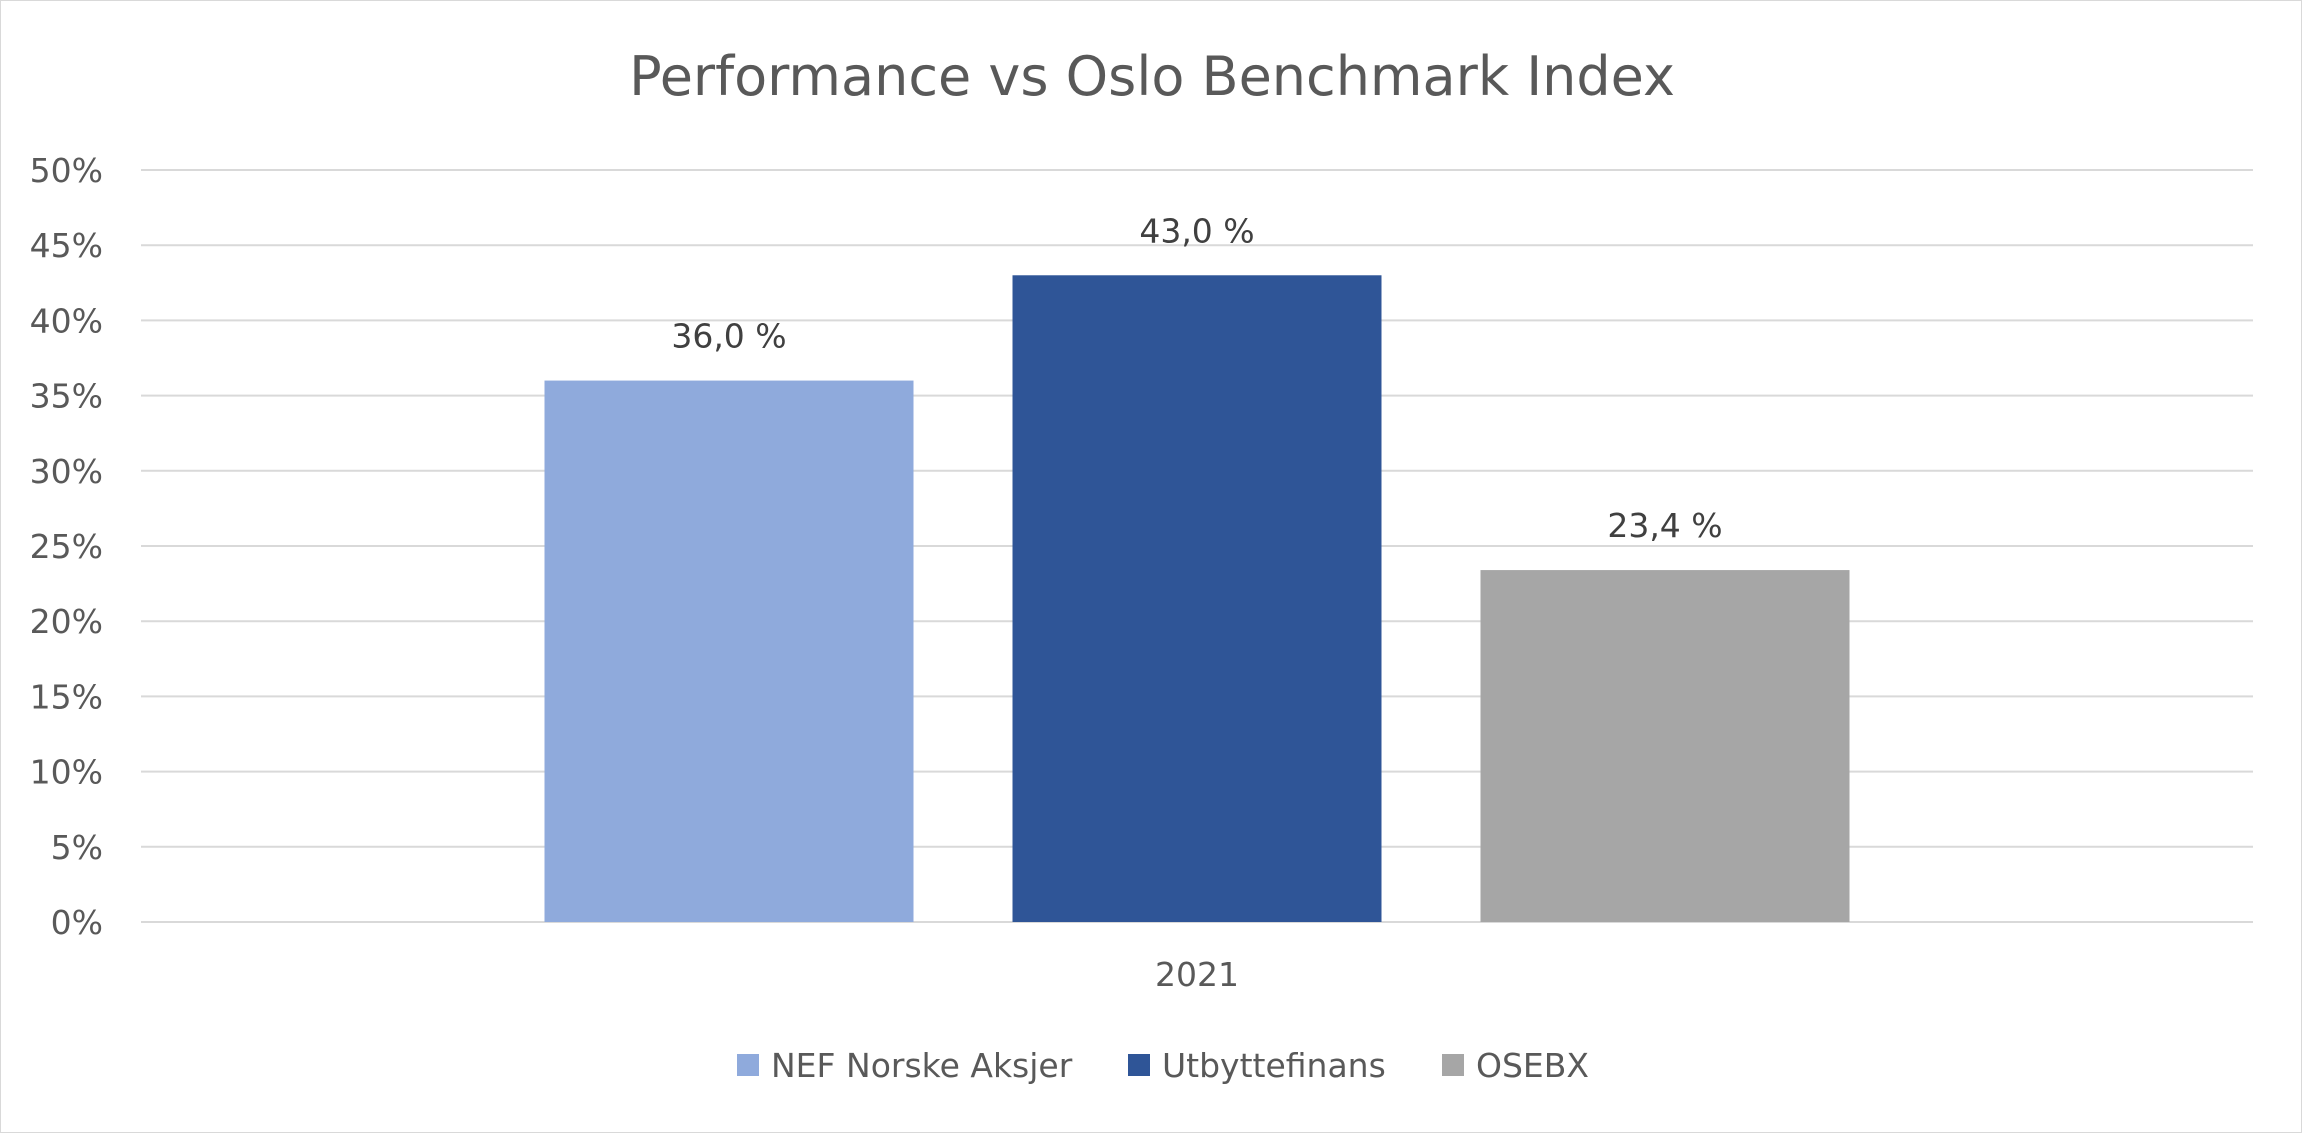 This screenshot has height=1135, width=2304. What do you see at coordinates (66, 170) in the screenshot?
I see `y-tick-label: 50%` at bounding box center [66, 170].